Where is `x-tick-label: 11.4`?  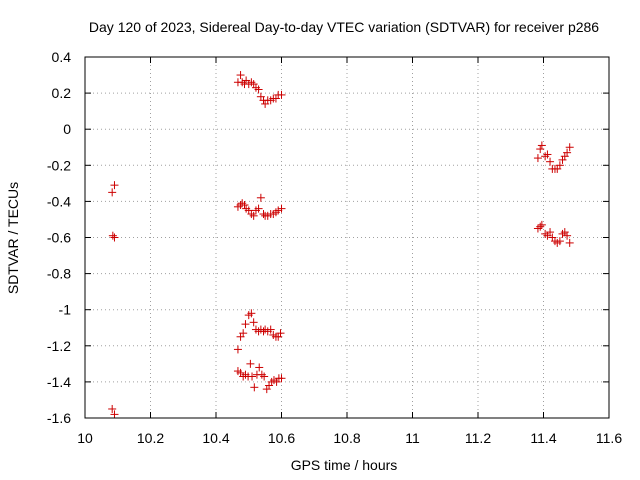
x-tick-label: 11.4 is located at coordinates (543, 438).